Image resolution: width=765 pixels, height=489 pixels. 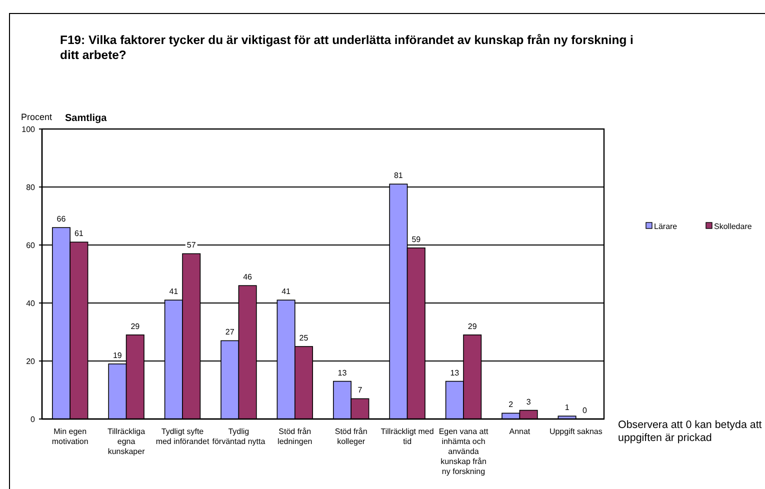 I want to click on data-label: 27, so click(x=230, y=332).